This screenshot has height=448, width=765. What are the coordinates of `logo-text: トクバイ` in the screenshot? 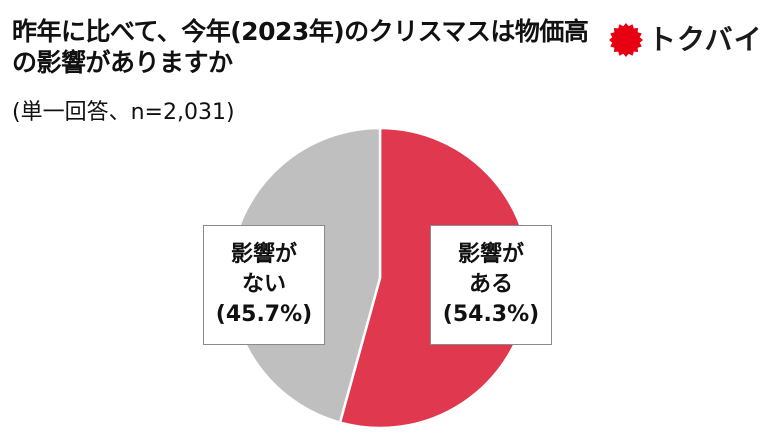 It's located at (705, 39).